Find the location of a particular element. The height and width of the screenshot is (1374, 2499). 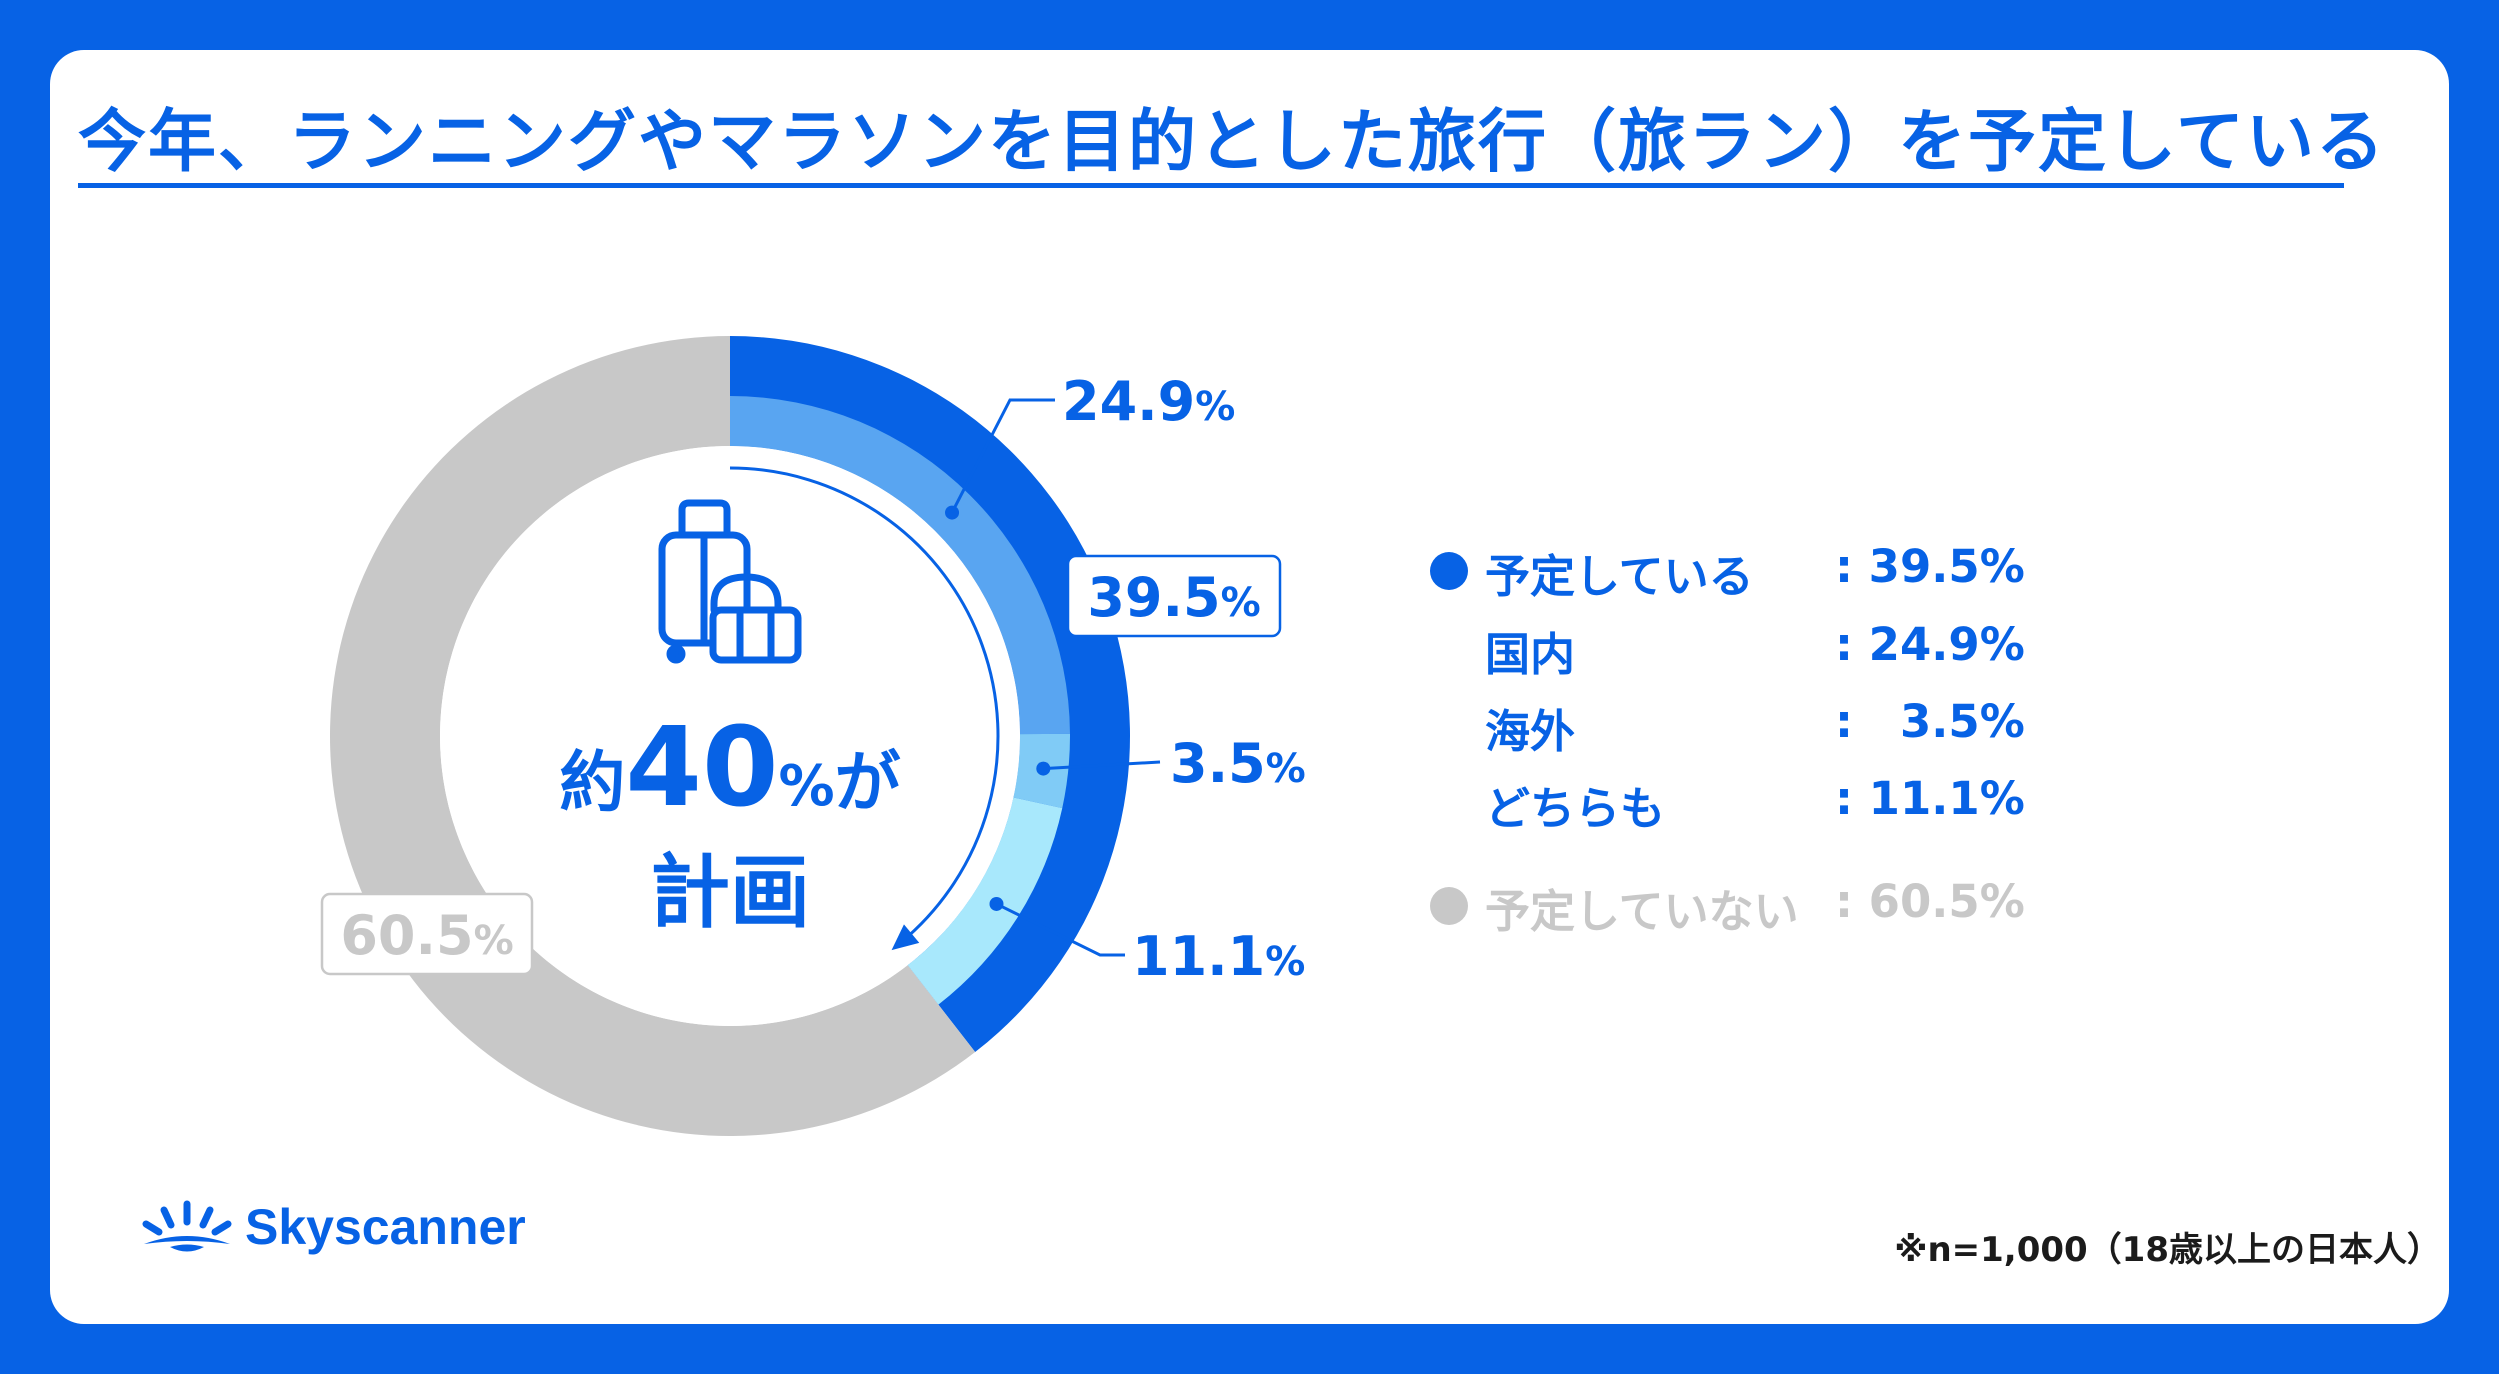

center-headline: 約40%が is located at coordinates (729, 767).